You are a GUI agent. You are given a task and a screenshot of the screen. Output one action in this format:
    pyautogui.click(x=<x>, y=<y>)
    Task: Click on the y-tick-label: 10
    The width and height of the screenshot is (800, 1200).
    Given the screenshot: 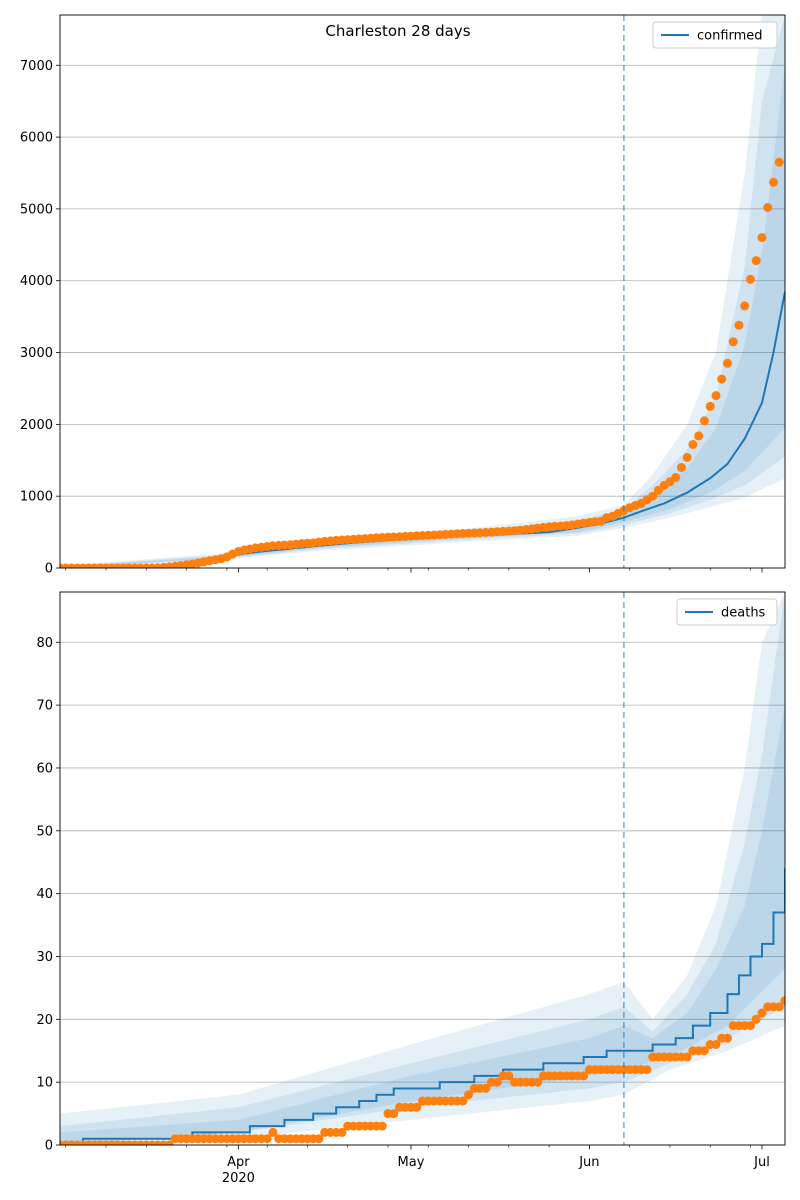 What is the action you would take?
    pyautogui.click(x=44, y=1083)
    